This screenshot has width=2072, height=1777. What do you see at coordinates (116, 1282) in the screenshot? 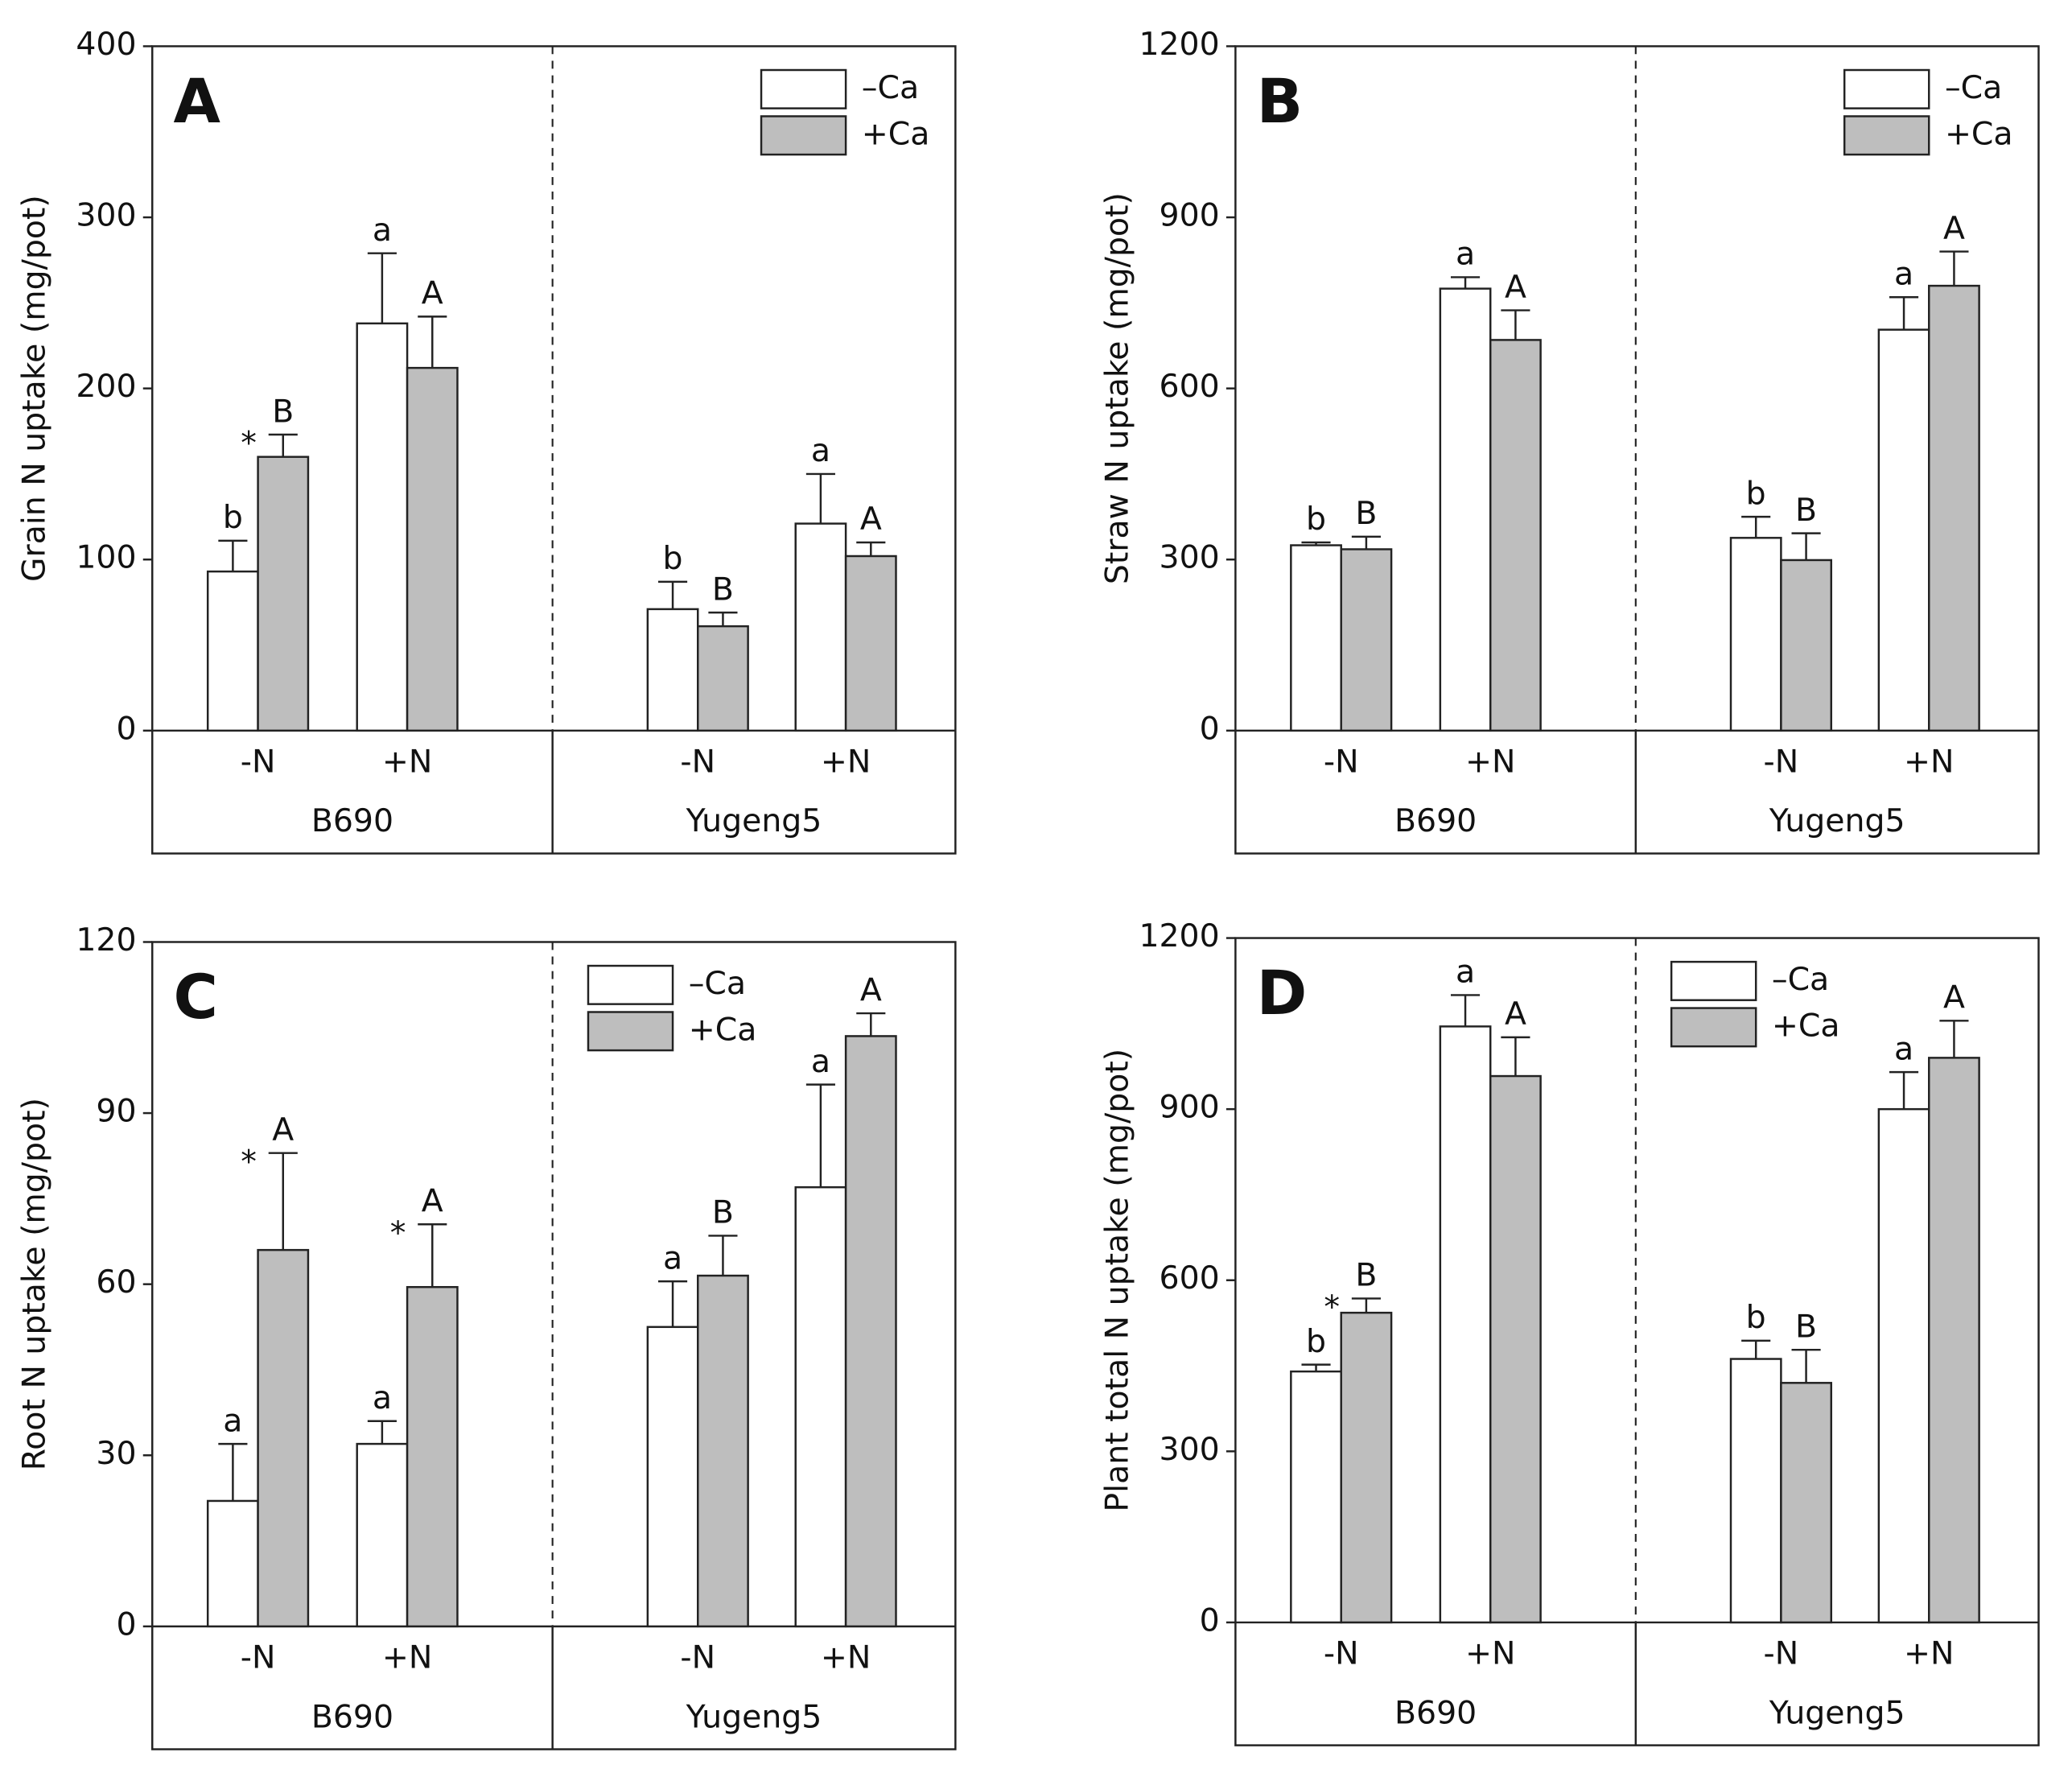
I see `y-tick-label: 60` at bounding box center [116, 1282].